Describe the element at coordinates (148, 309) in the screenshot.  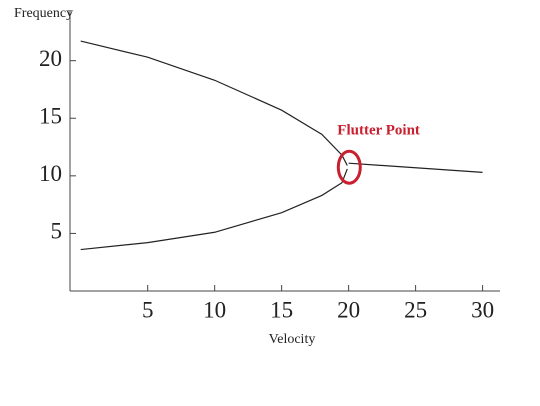
I see `x-tick-label: 5` at that location.